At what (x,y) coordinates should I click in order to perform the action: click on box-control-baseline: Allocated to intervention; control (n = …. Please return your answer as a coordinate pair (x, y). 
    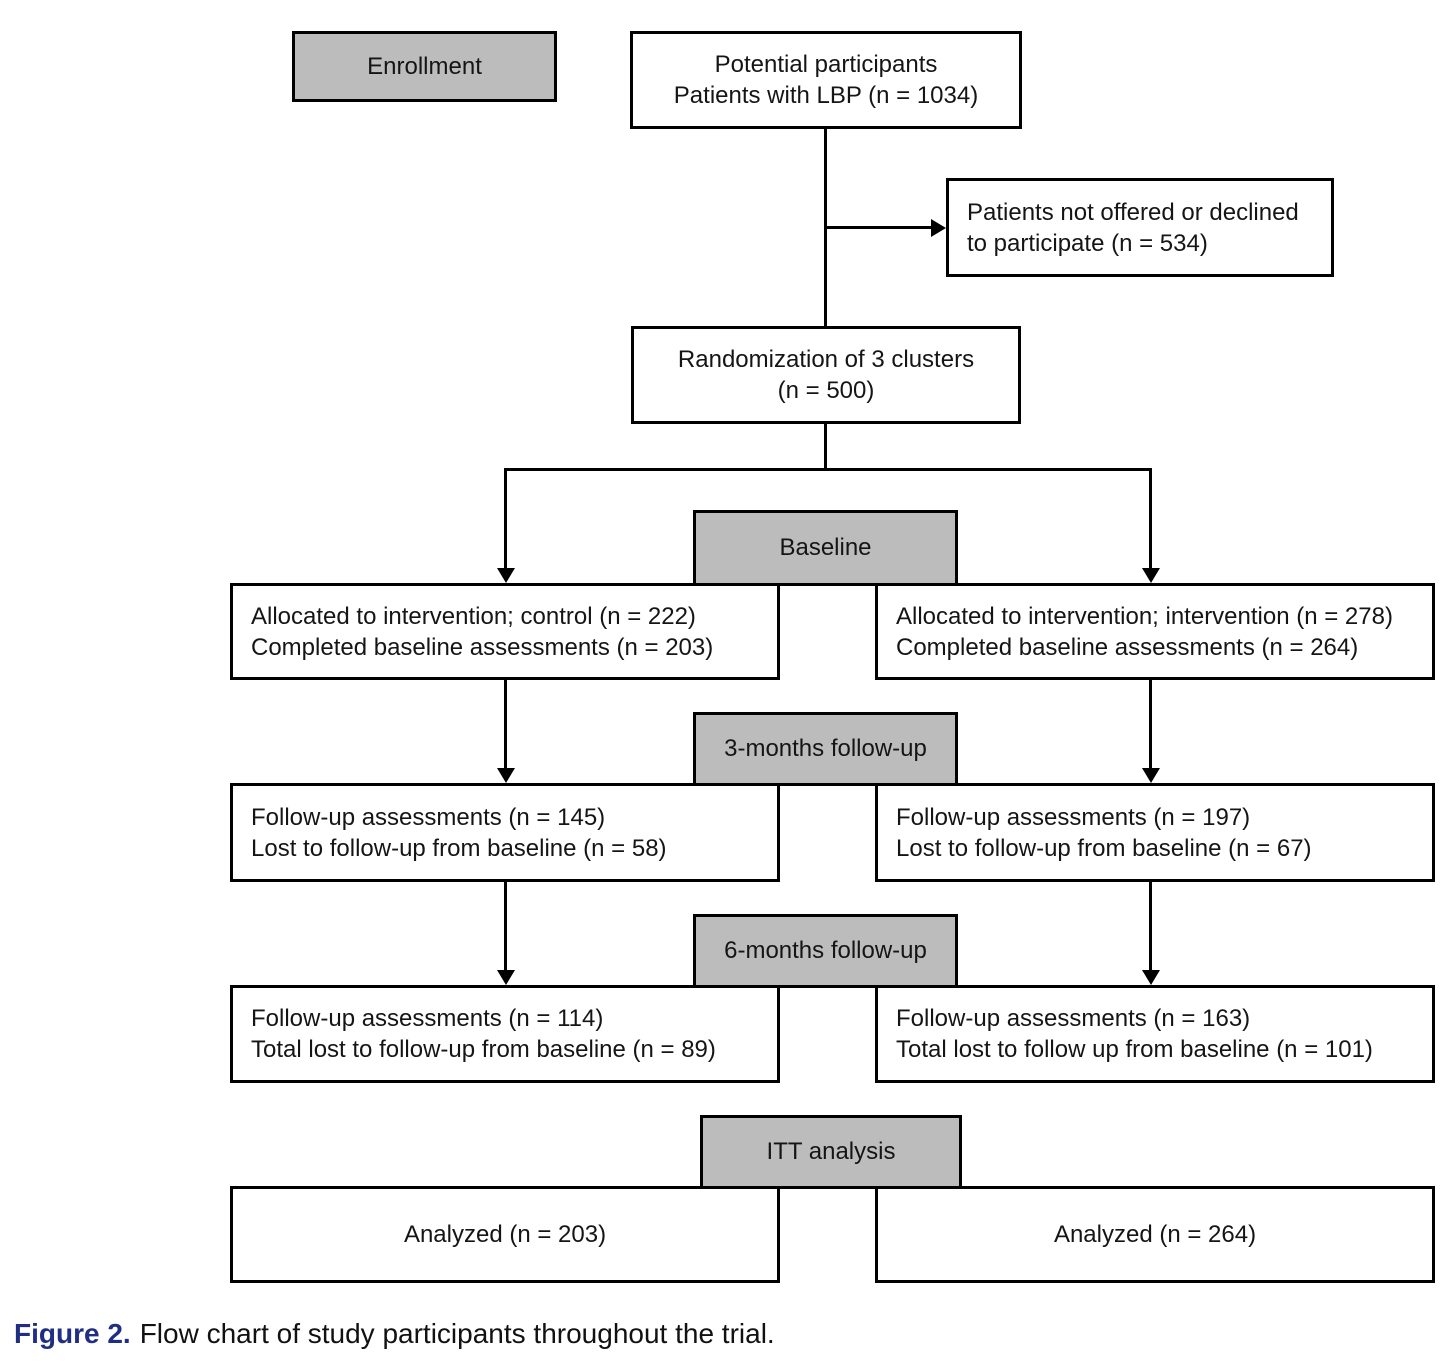
    Looking at the image, I should click on (505, 631).